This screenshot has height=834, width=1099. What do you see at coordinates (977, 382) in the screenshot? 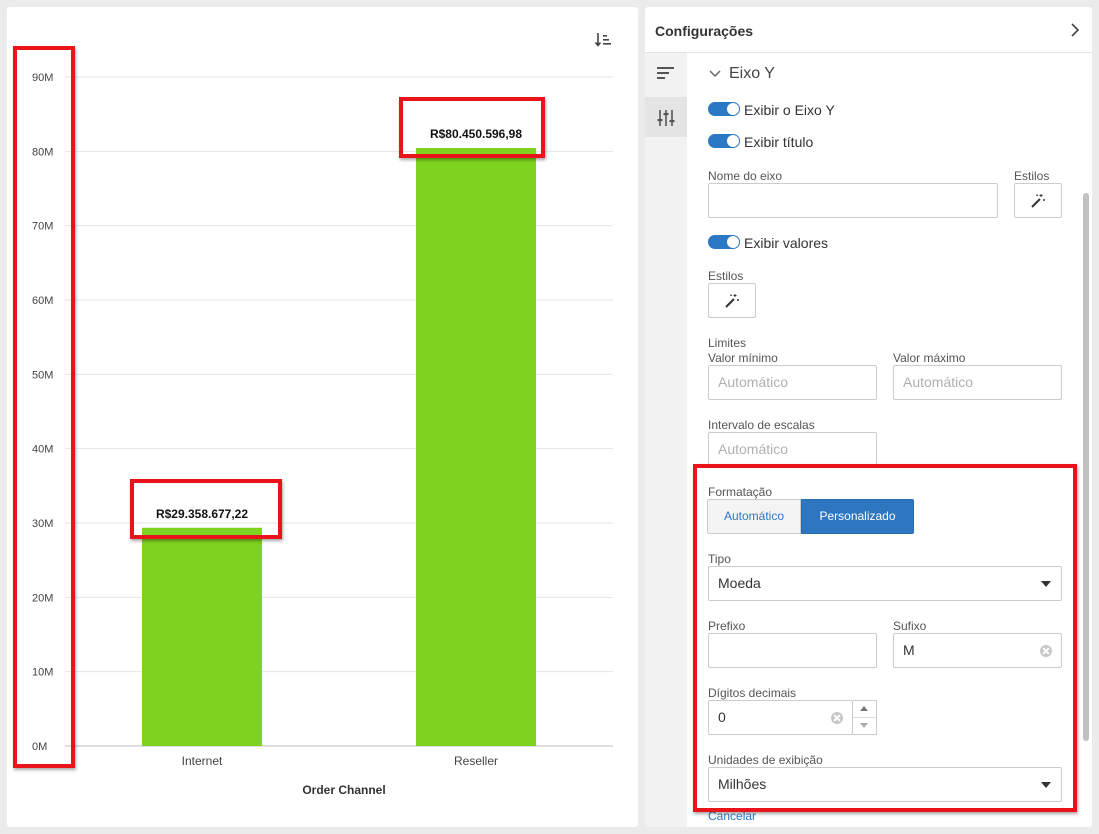
I see `max-value-input: Automático` at bounding box center [977, 382].